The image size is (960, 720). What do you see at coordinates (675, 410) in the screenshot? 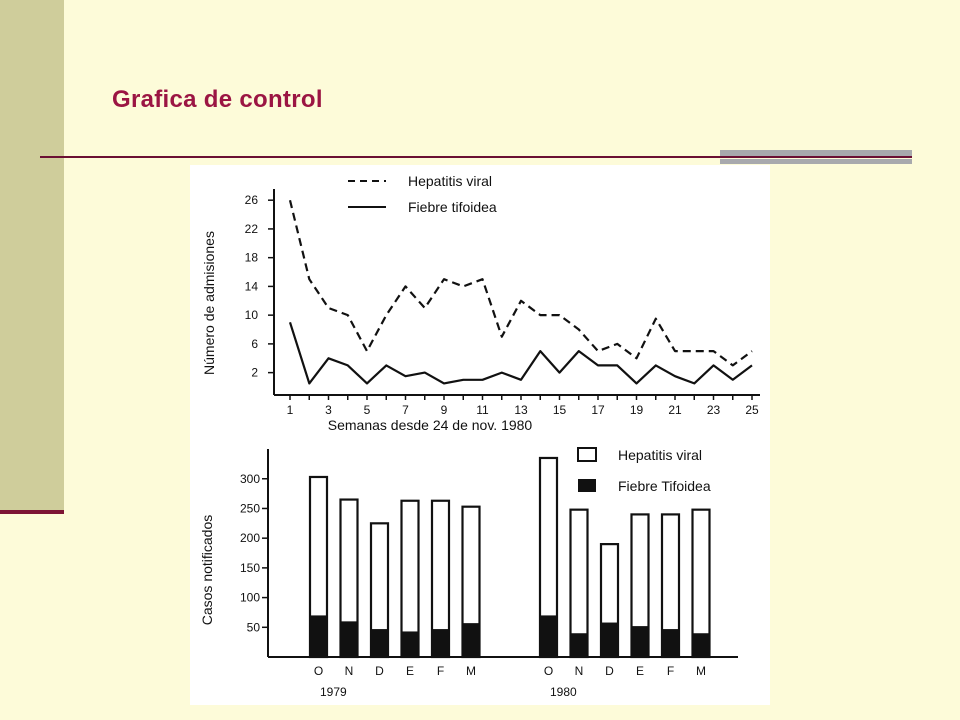
I see `line-x-tick-label: 21` at bounding box center [675, 410].